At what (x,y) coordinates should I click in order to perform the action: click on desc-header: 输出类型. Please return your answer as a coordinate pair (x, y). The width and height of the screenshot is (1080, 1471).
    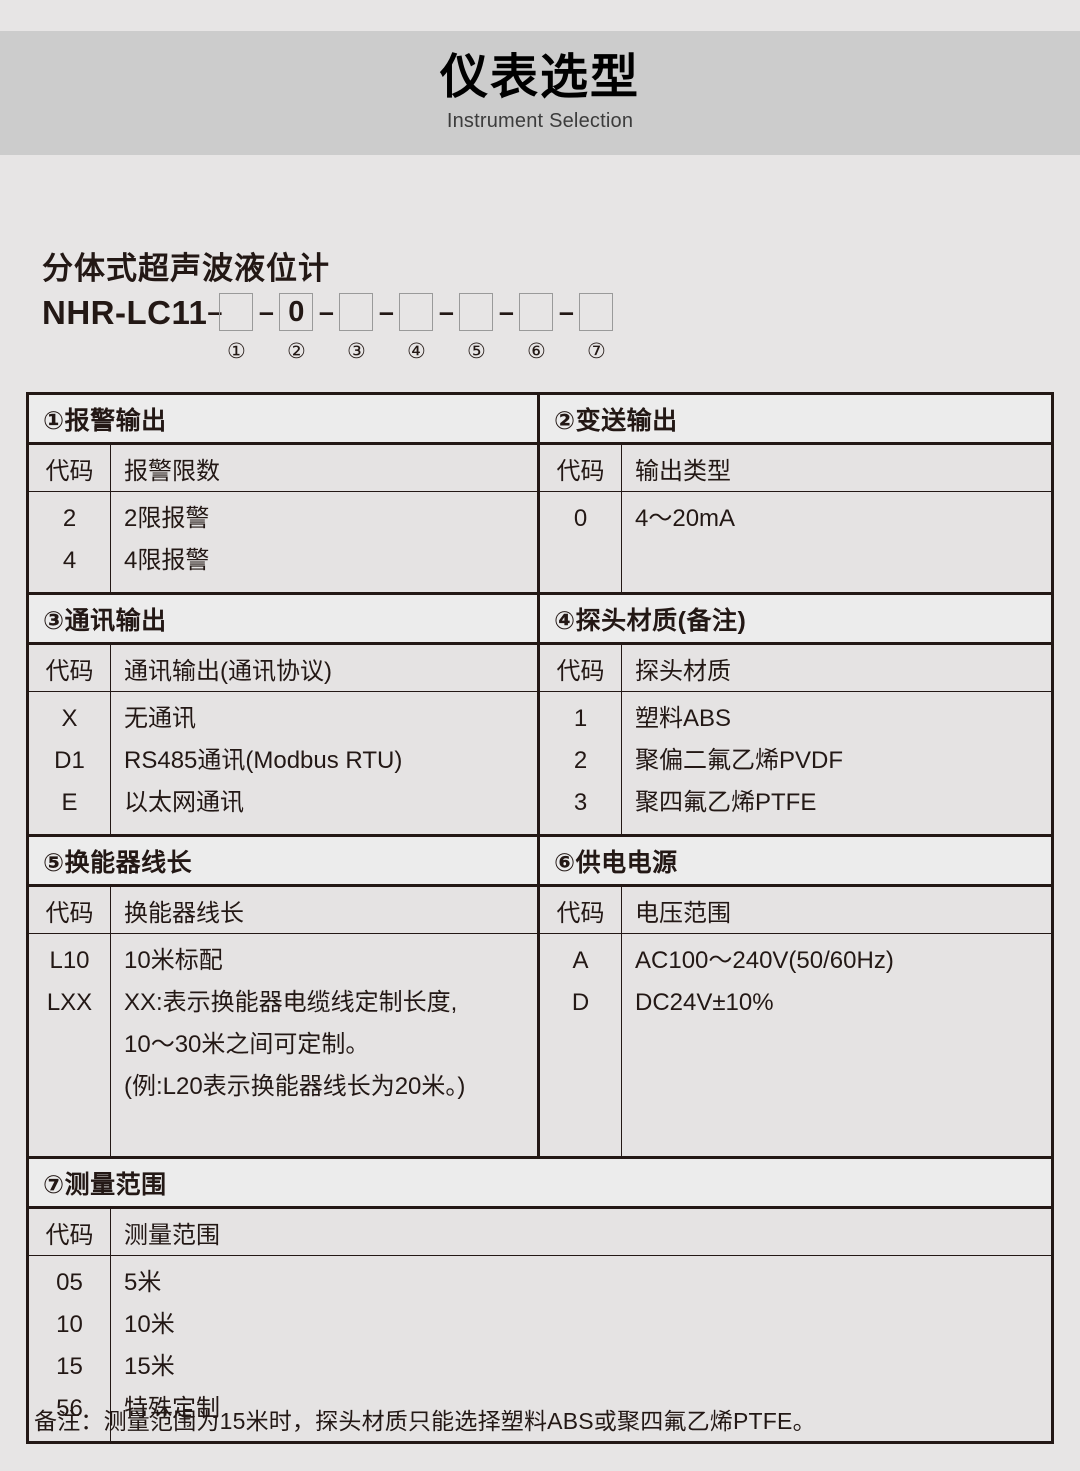
    Looking at the image, I should click on (683, 471).